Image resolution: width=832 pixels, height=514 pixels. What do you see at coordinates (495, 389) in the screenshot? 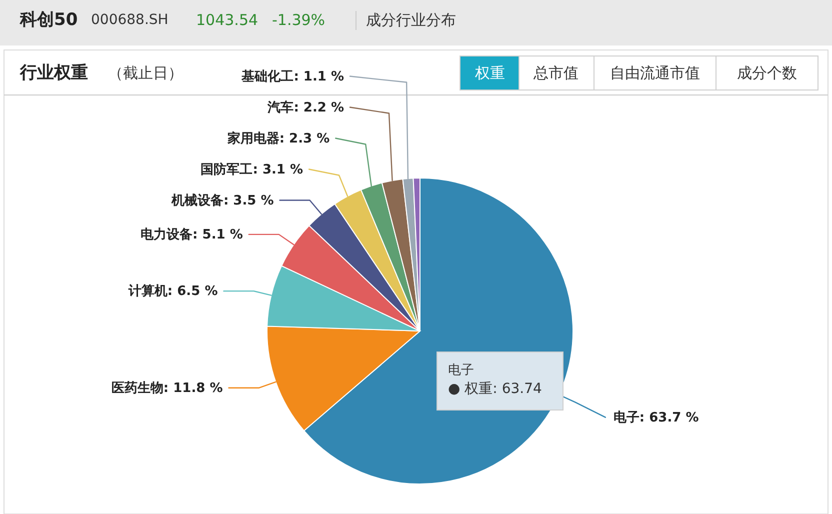
I see `text: ● 权重: 63.74` at bounding box center [495, 389].